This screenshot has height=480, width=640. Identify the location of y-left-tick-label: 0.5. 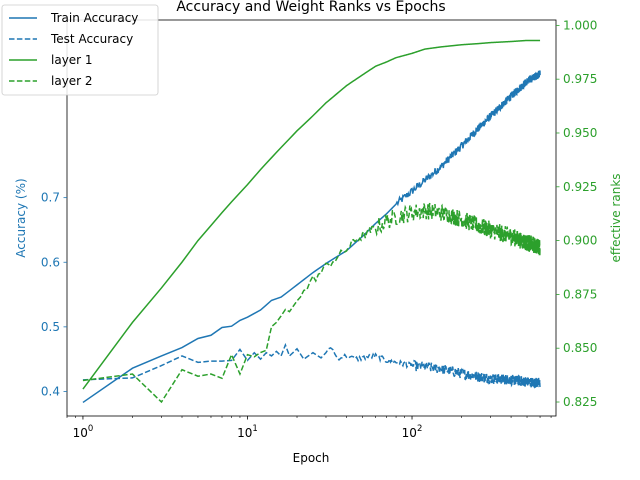
(50, 327).